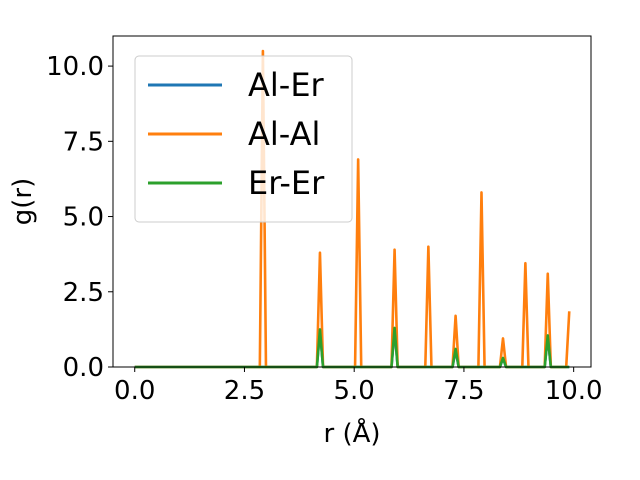 This screenshot has width=640, height=480. I want to click on y-tick-label: 2.5, so click(83, 293).